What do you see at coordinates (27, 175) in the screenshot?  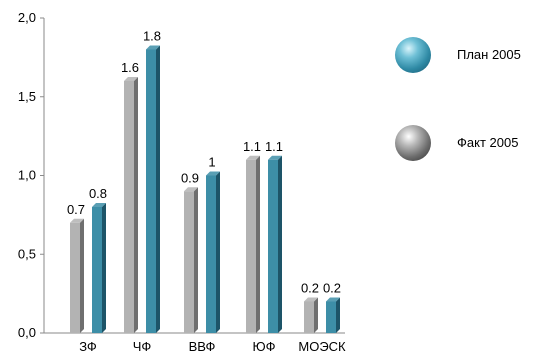 I see `y-tick-label: 1,0` at bounding box center [27, 175].